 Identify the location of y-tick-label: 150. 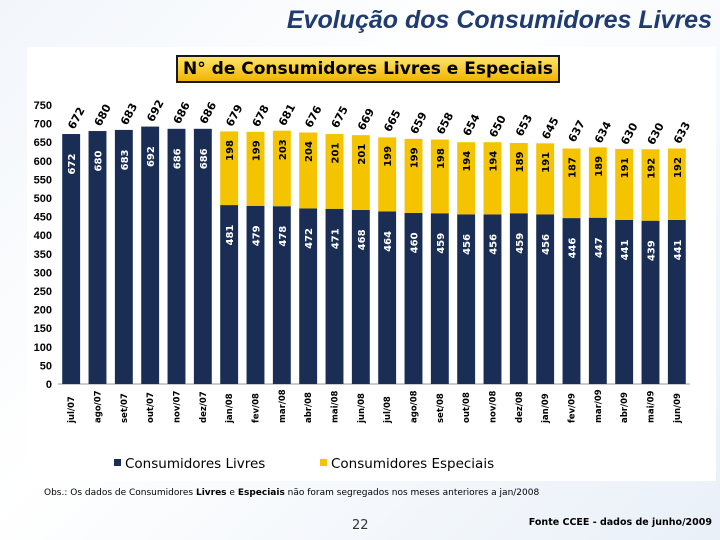
(43, 329).